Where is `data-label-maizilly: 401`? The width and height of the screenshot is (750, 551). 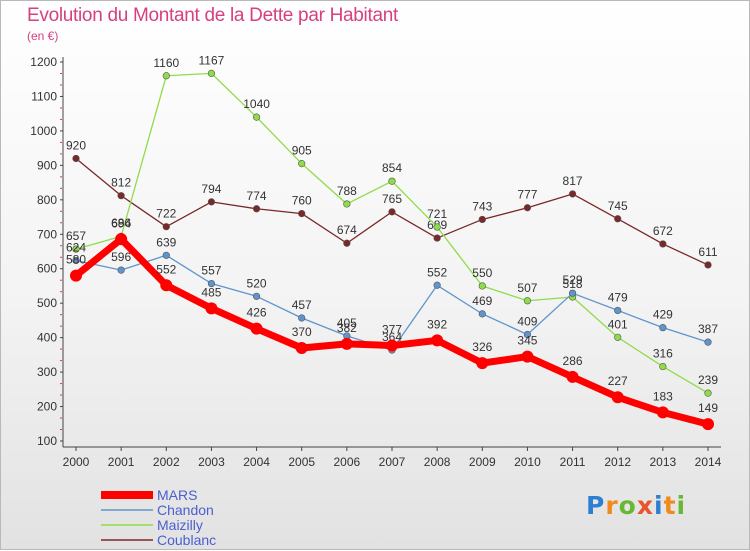
data-label-maizilly: 401 is located at coordinates (618, 324).